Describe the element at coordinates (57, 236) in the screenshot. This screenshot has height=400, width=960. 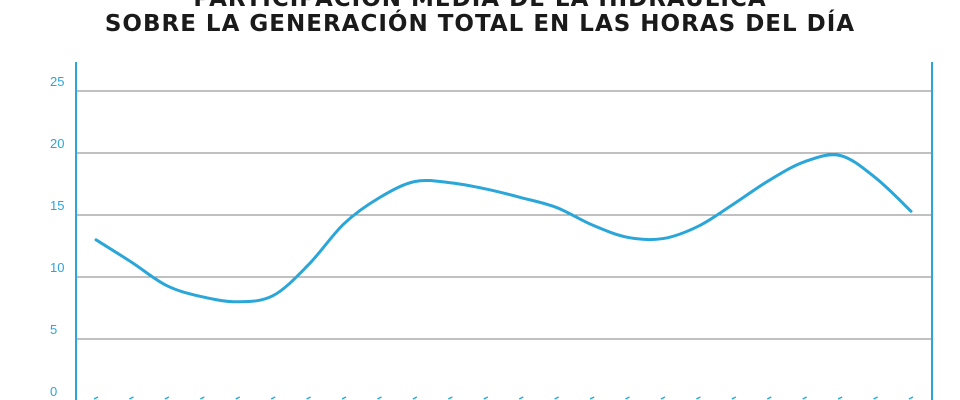
I see `y-tick-labels: 0 5 10 15 20 25` at that location.